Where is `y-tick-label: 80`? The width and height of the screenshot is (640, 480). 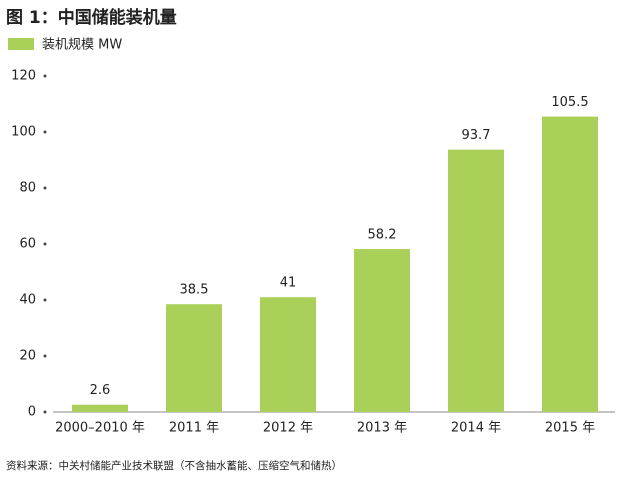 y-tick-label: 80 is located at coordinates (27, 188).